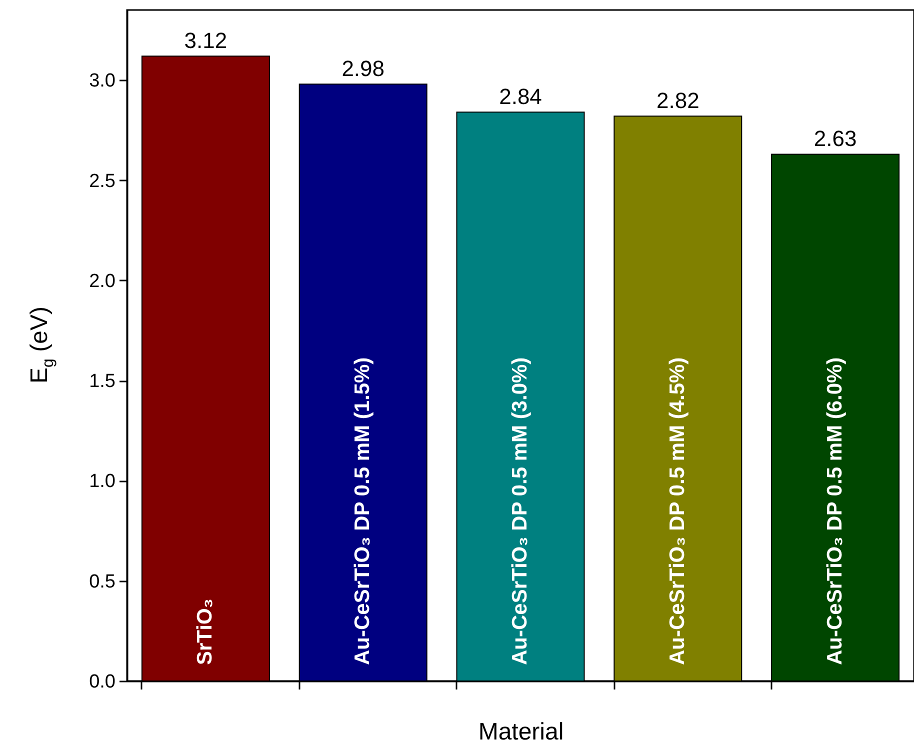 This screenshot has width=914, height=753. What do you see at coordinates (520, 97) in the screenshot?
I see `data-label: 2.84` at bounding box center [520, 97].